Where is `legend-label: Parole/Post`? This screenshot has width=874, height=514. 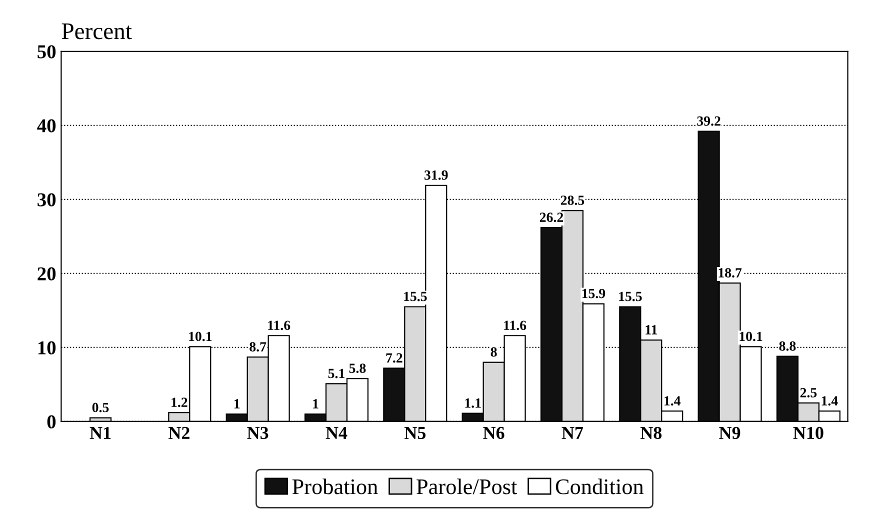
legend-label: Parole/Post is located at coordinates (467, 486).